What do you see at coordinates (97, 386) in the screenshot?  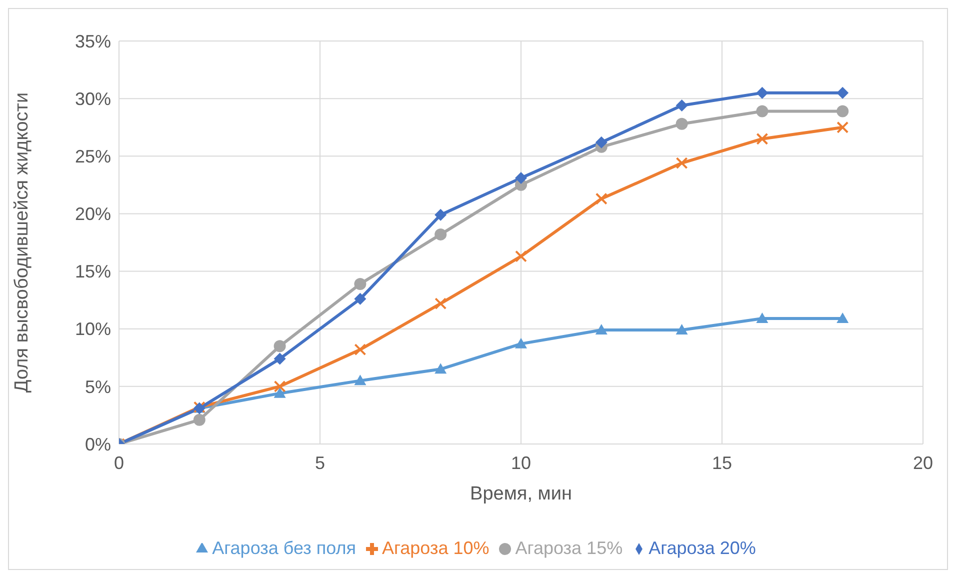 I see `y-tick-label: 5%` at bounding box center [97, 386].